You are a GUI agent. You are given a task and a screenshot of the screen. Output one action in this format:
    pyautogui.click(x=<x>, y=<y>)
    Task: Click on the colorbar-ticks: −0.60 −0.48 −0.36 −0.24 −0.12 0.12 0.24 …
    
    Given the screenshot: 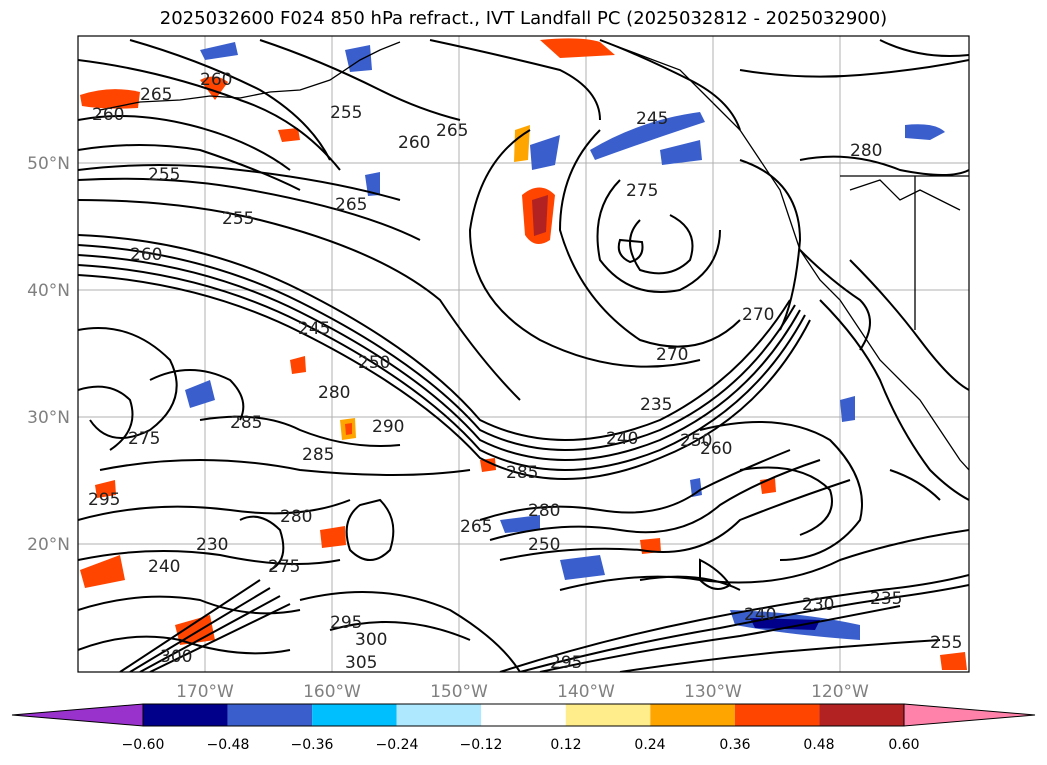 What is the action you would take?
    pyautogui.click(x=521, y=745)
    